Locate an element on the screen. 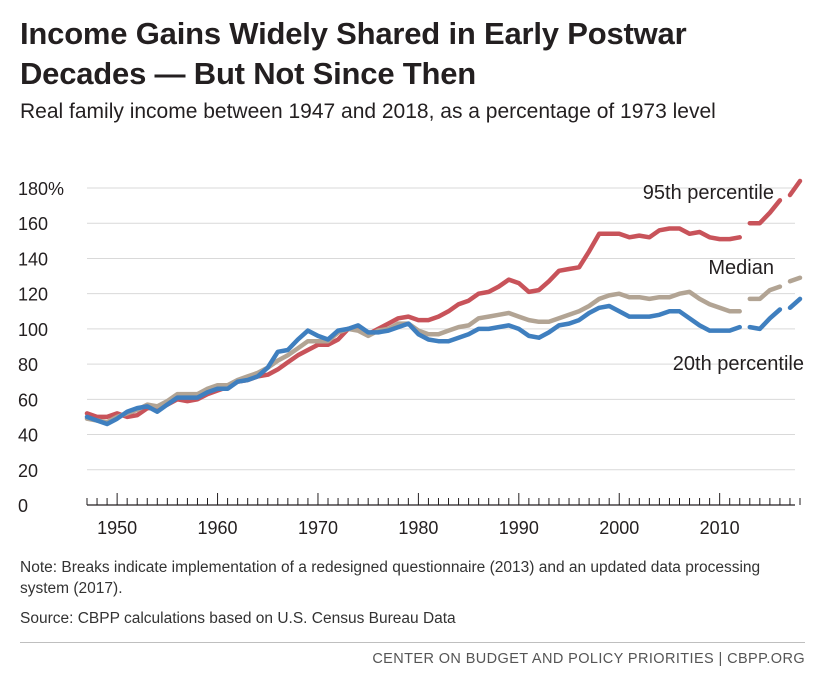 The width and height of the screenshot is (825, 687). y-tick-label: 40 is located at coordinates (28, 436).